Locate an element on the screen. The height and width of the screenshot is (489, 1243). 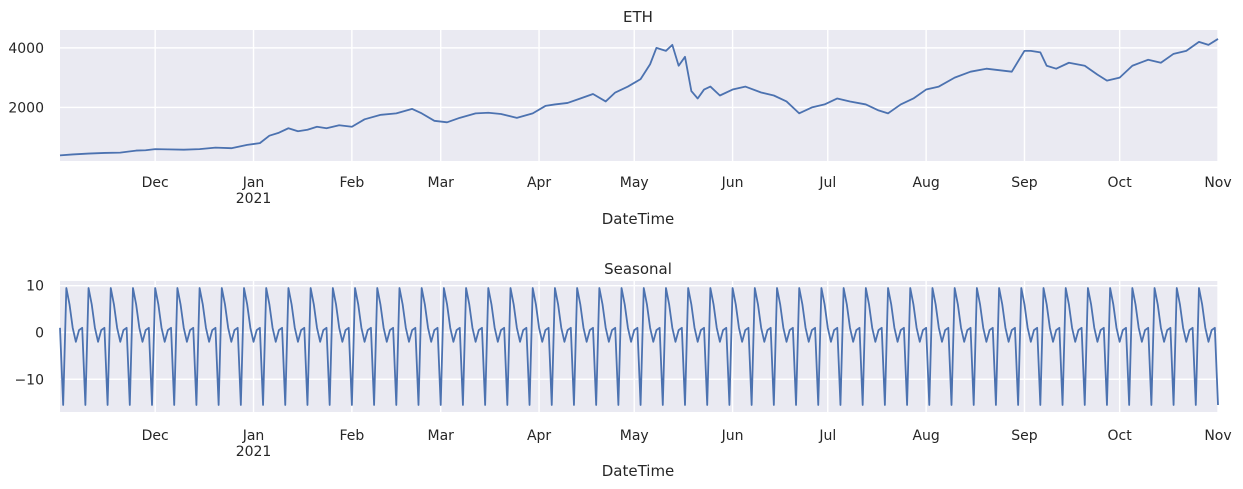
eth-xtick-label-9: Sep is located at coordinates (1024, 183).